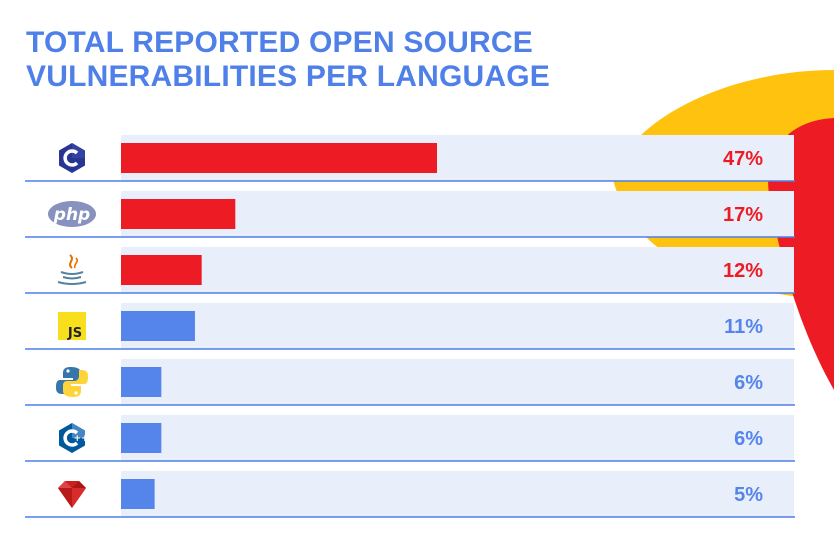 The height and width of the screenshot is (556, 834). I want to click on svg-text: JS, so click(74, 333).